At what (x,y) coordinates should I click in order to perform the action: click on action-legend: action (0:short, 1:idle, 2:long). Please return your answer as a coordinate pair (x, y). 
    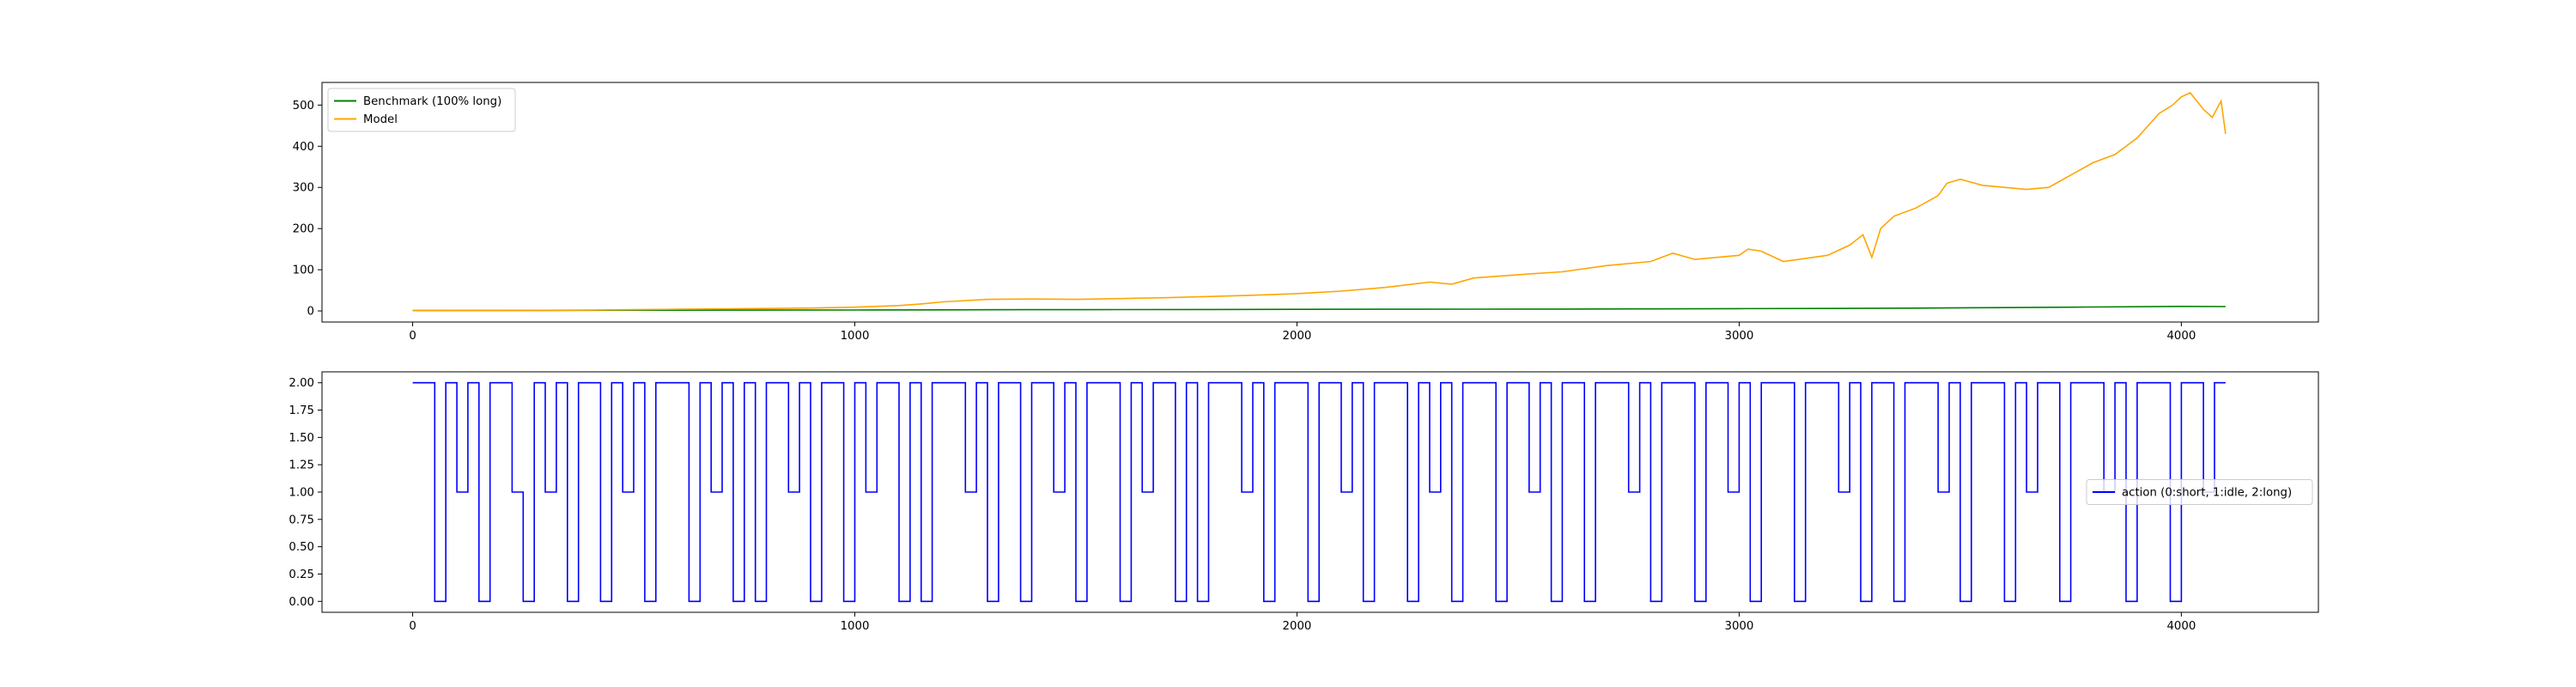
    Looking at the image, I should click on (2200, 492).